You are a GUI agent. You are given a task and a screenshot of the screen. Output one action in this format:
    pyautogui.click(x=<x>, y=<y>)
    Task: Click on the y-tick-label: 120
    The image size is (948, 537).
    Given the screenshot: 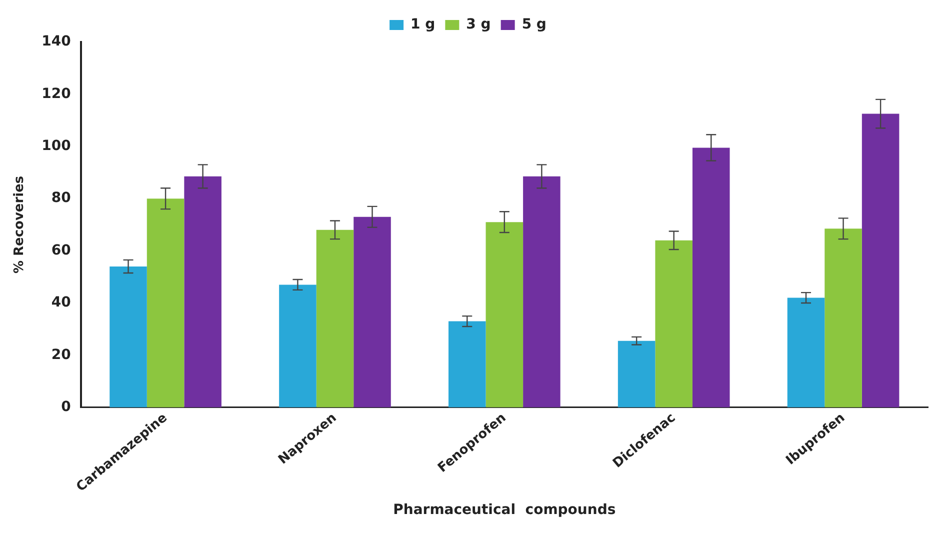 What is the action you would take?
    pyautogui.click(x=57, y=94)
    